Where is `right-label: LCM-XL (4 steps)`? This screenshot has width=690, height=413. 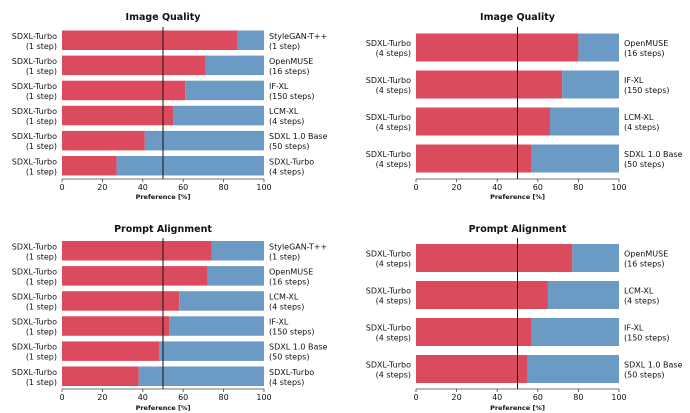 right-label: LCM-XL (4 steps) is located at coordinates (641, 296).